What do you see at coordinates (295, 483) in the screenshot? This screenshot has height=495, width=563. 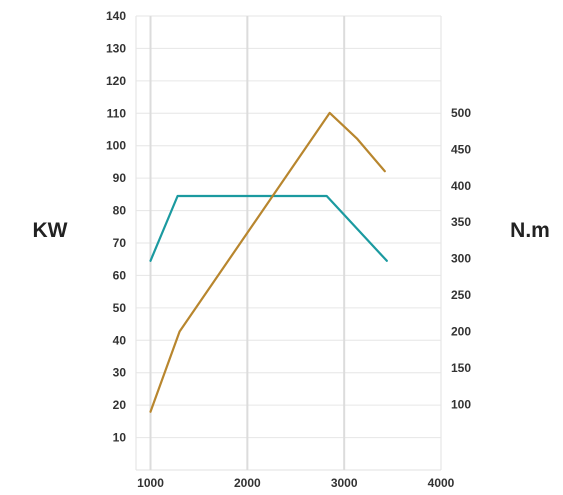 I see `x-axis-ticks: 1000 2000 3000 4000` at bounding box center [295, 483].